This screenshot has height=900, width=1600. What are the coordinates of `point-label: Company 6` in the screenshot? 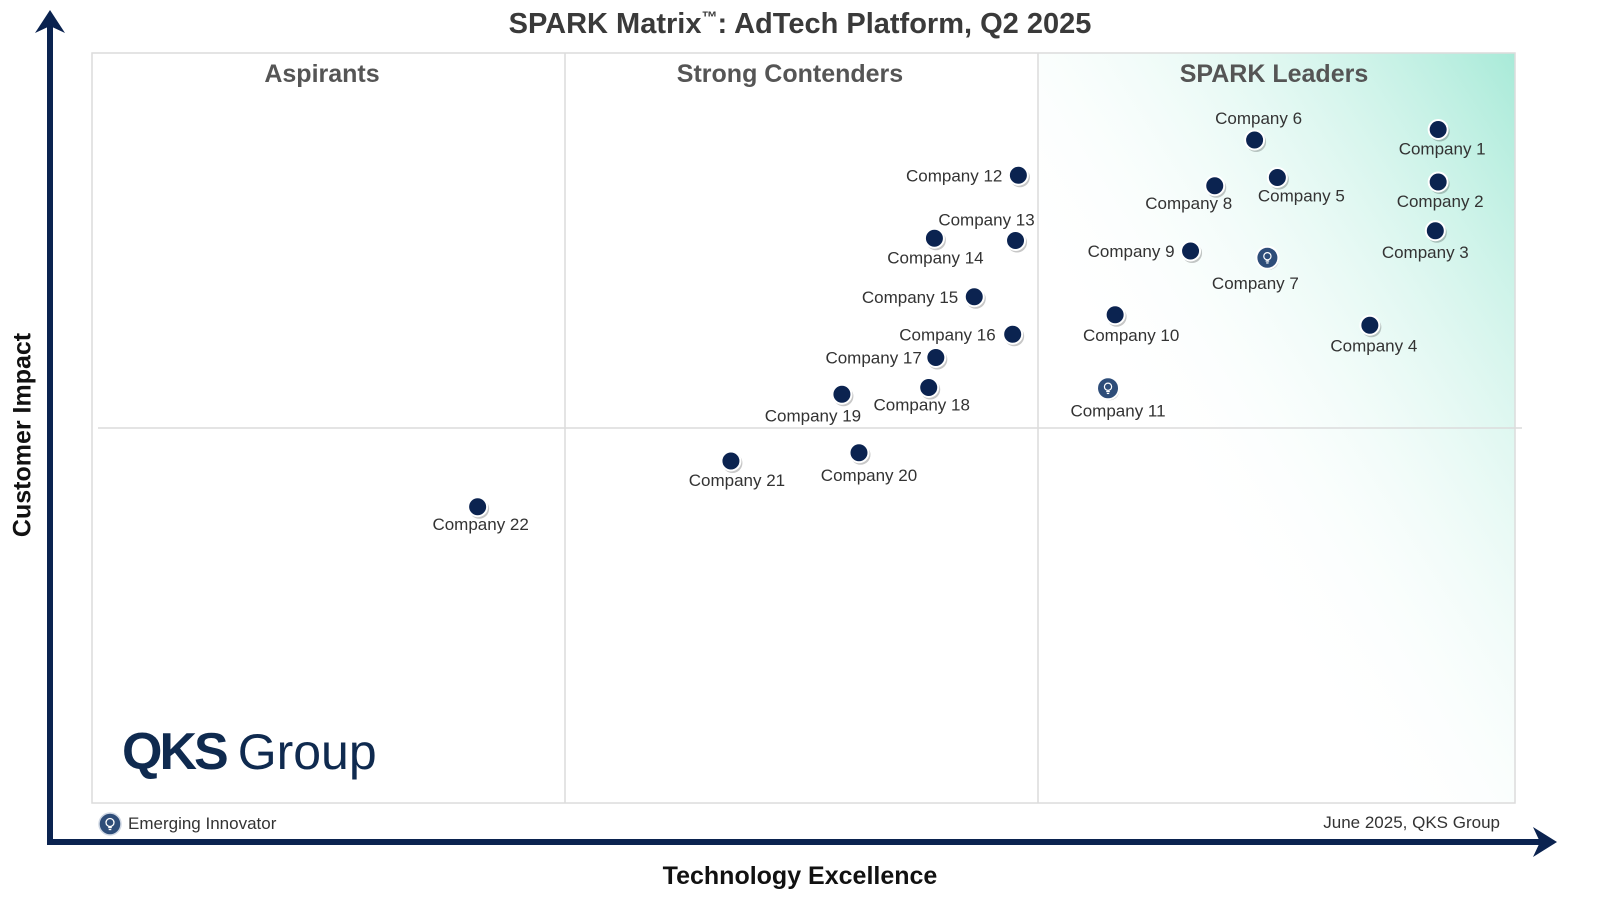 It's located at (1258, 118).